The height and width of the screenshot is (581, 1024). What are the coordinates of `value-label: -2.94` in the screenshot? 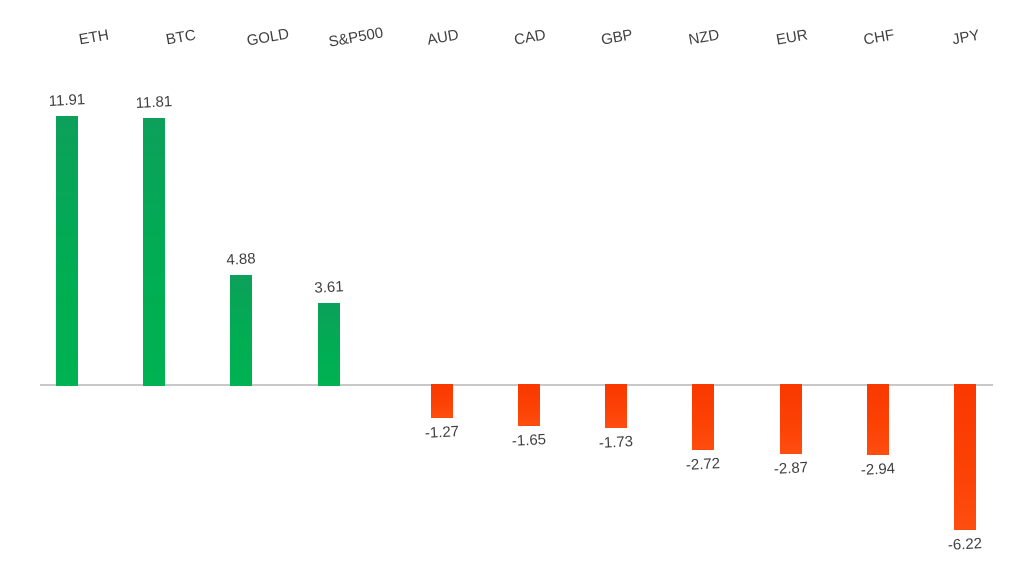 It's located at (878, 469).